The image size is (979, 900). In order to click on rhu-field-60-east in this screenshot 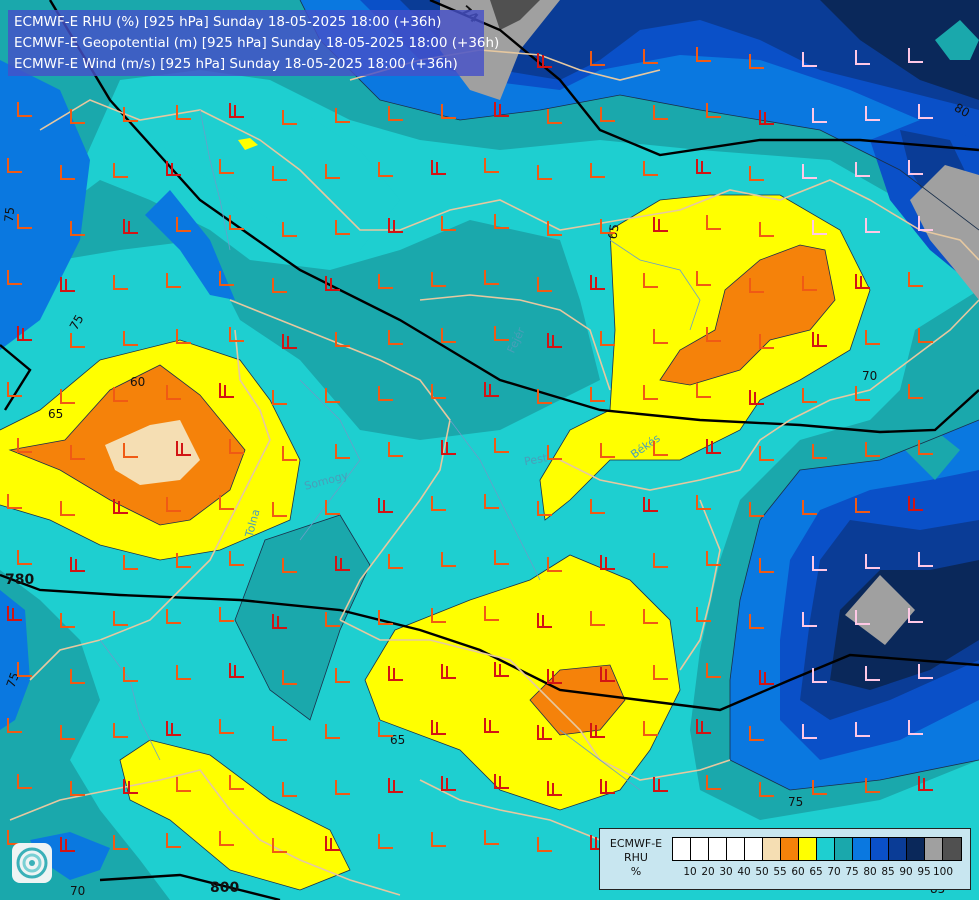, I will do `click(747, 315)`.